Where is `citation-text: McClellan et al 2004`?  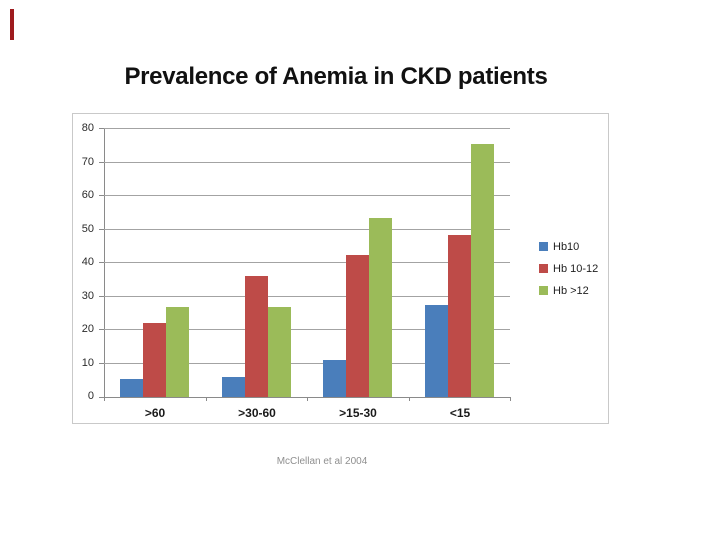 citation-text: McClellan et al 2004 is located at coordinates (322, 461).